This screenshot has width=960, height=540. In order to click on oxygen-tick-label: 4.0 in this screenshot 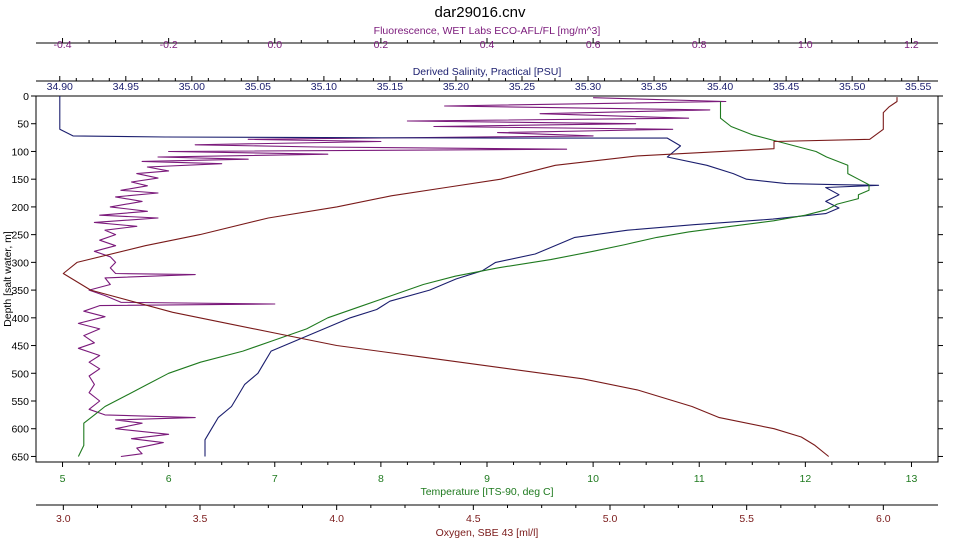, I will do `click(336, 519)`.